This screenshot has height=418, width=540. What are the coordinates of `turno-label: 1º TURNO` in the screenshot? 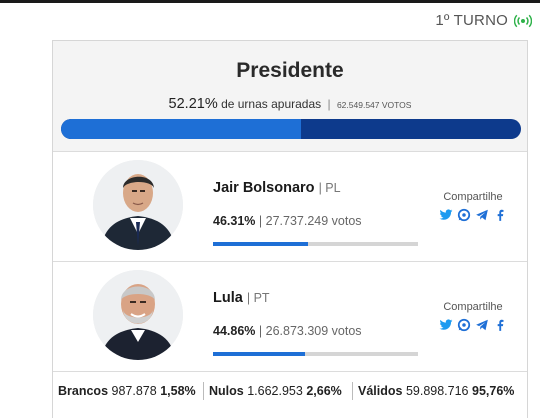 It's located at (471, 20).